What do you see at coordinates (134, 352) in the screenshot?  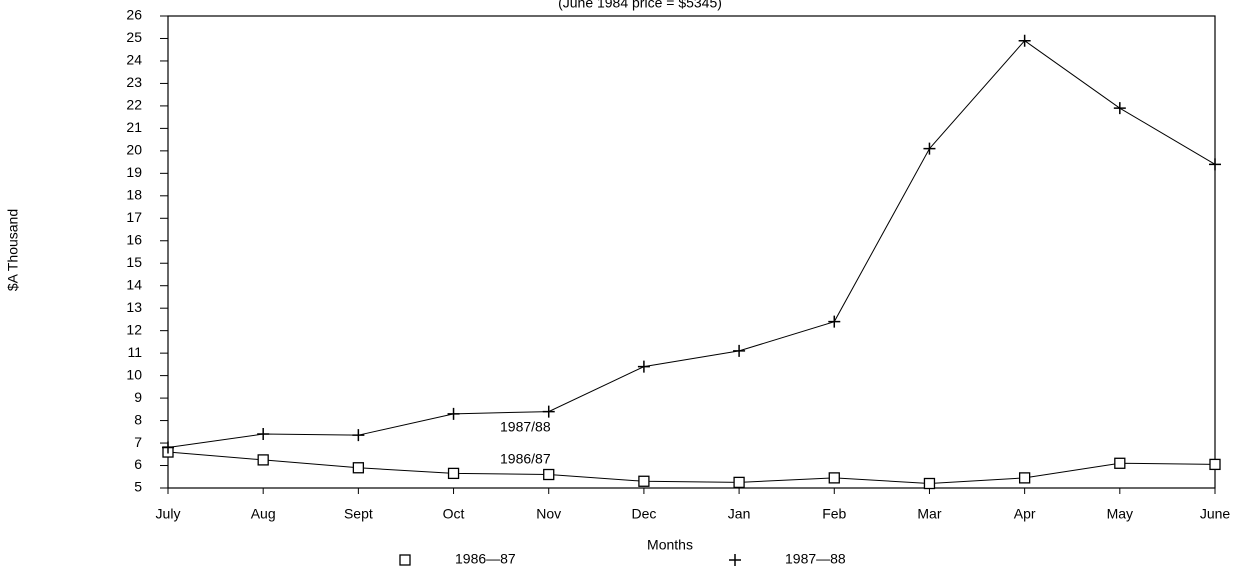 I see `y-tick-label: 11` at bounding box center [134, 352].